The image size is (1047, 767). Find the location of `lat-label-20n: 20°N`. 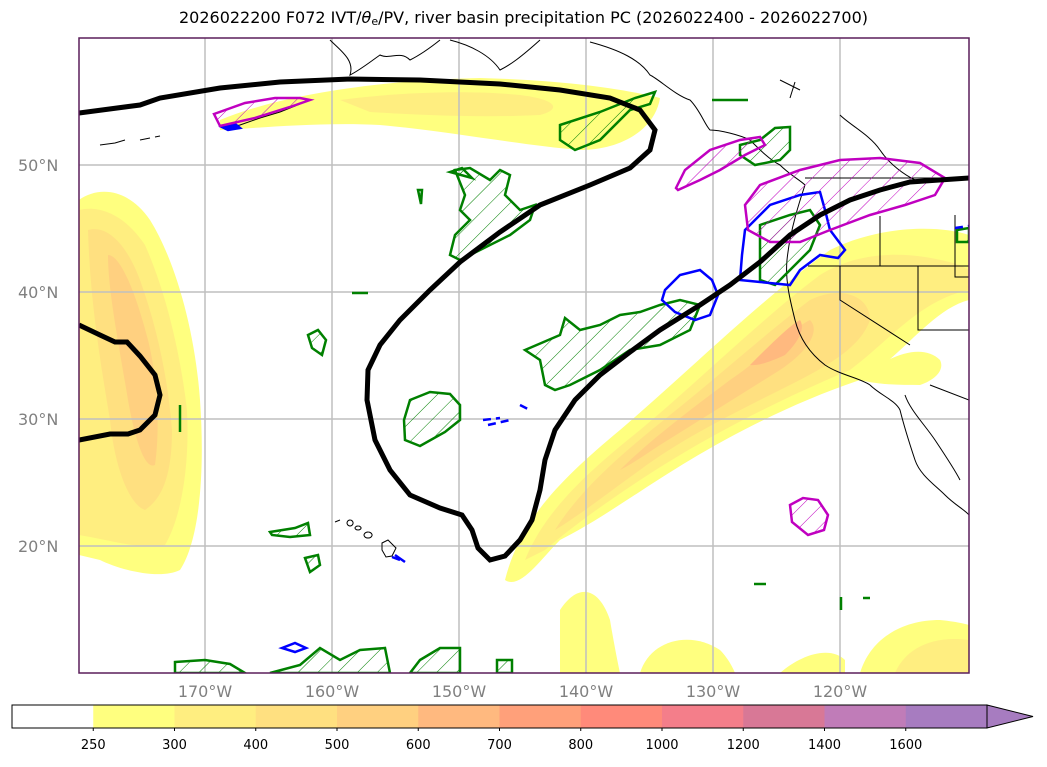

lat-label-20n: 20°N is located at coordinates (38, 546).